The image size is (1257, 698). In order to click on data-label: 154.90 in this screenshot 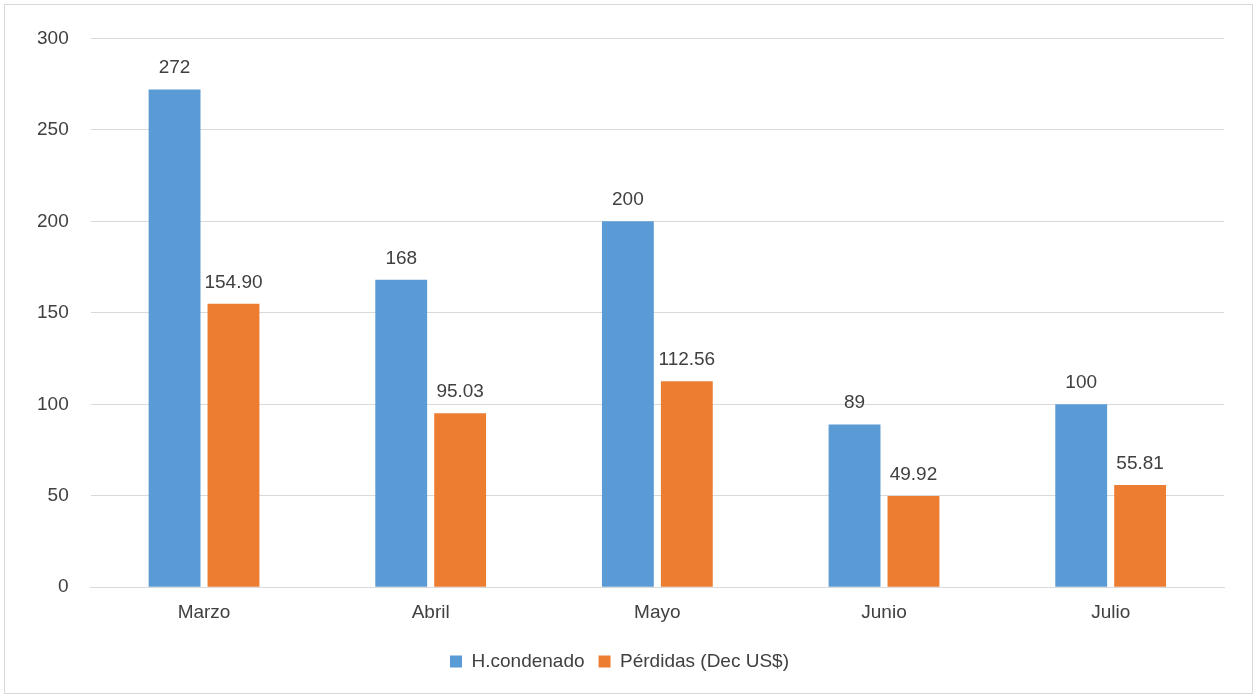, I will do `click(233, 281)`.